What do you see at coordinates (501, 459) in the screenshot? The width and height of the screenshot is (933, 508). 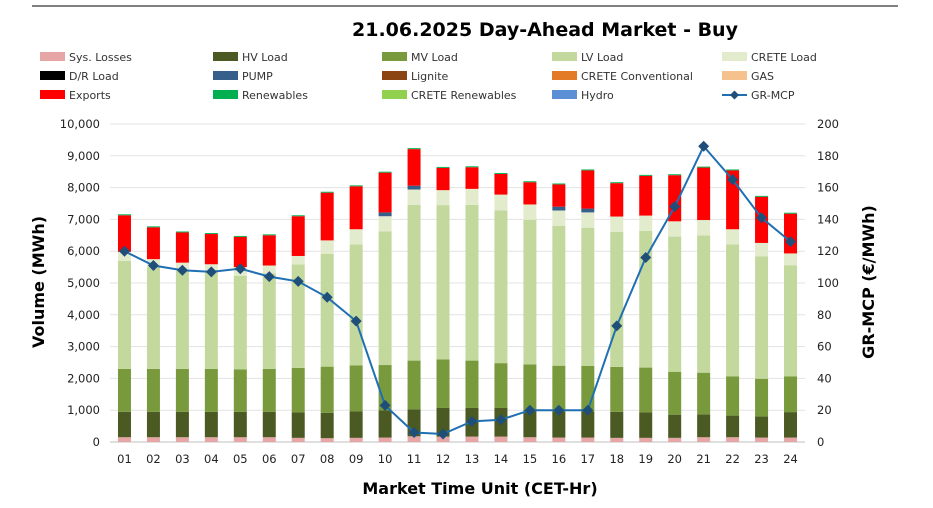 I see `x-tick-label: 14` at bounding box center [501, 459].